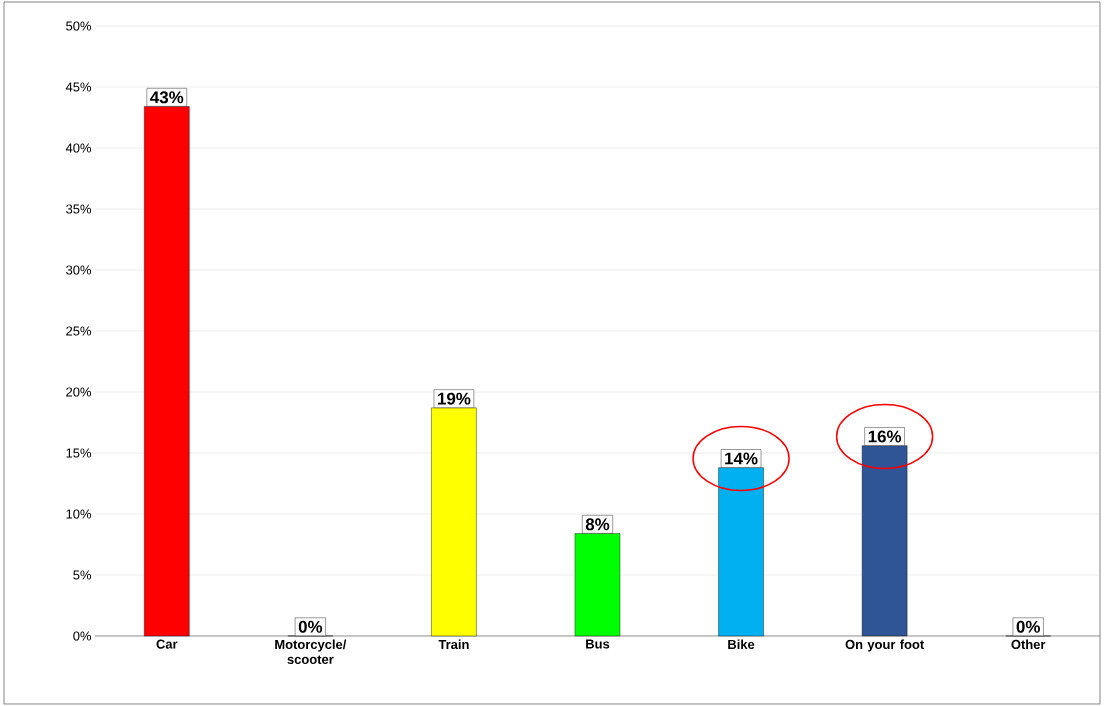 The image size is (1104, 706). What do you see at coordinates (79, 270) in the screenshot?
I see `y-tick-label: 30%` at bounding box center [79, 270].